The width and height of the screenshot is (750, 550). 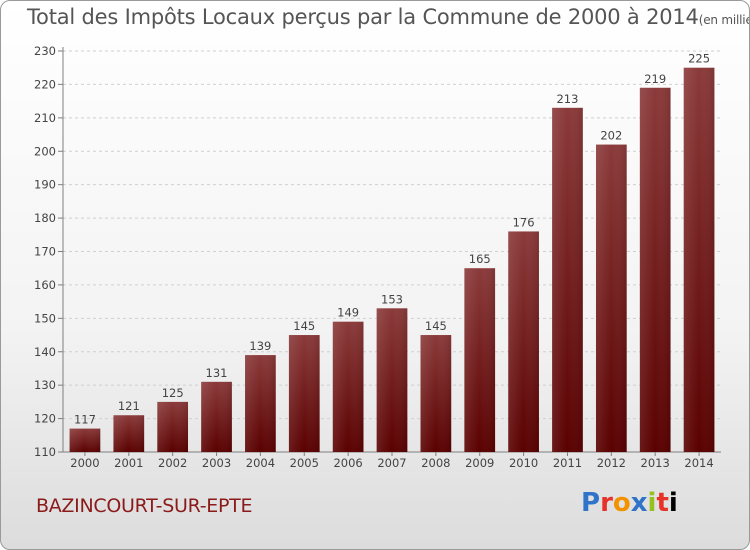 I want to click on x-tick-label-2006: 2006, so click(x=347, y=463).